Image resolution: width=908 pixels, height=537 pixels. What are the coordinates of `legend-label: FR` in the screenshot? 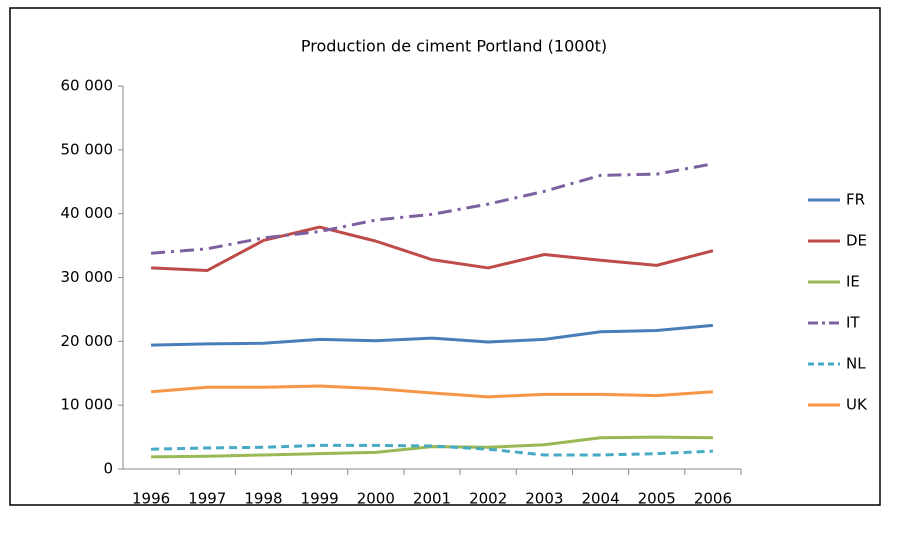 It's located at (855, 200).